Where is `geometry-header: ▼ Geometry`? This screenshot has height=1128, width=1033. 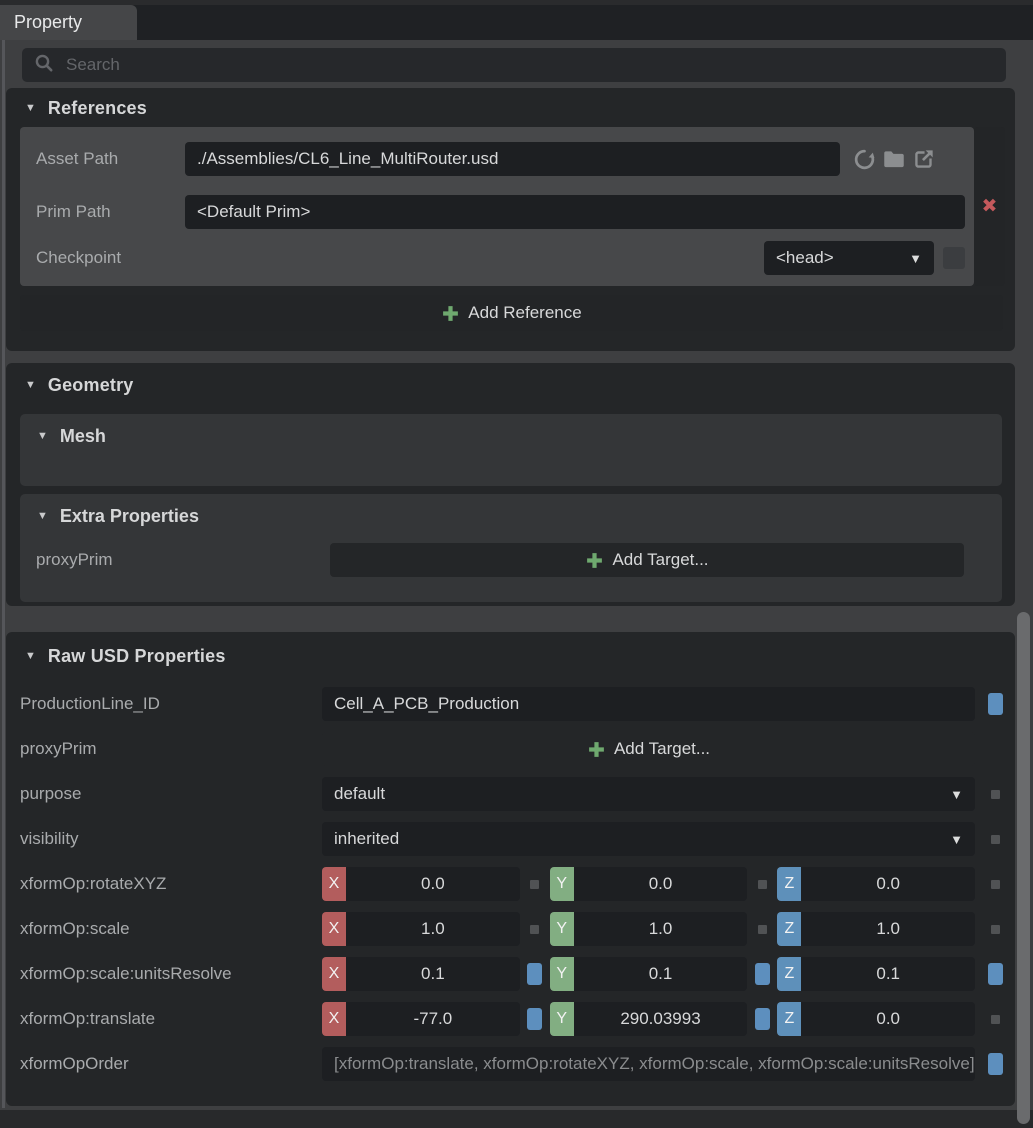 geometry-header: ▼ Geometry is located at coordinates (510, 382).